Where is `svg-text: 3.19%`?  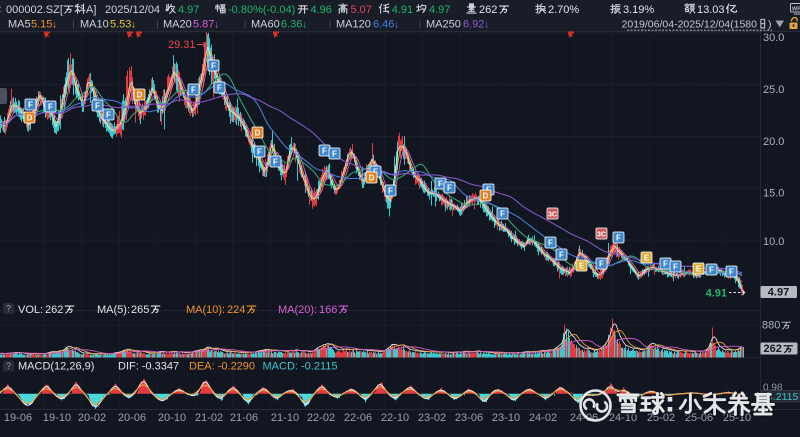 svg-text: 3.19% is located at coordinates (638, 10).